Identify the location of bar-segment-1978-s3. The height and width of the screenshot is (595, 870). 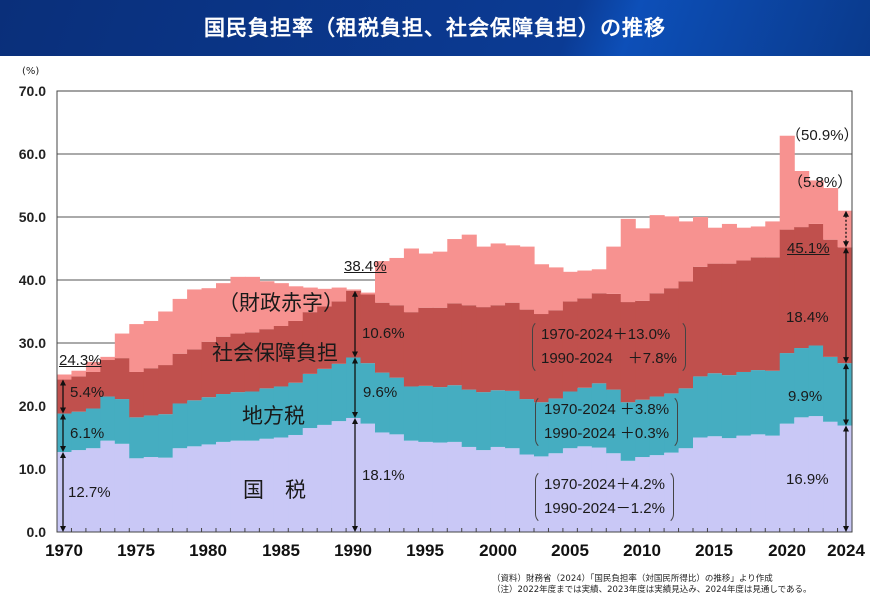
(180, 326).